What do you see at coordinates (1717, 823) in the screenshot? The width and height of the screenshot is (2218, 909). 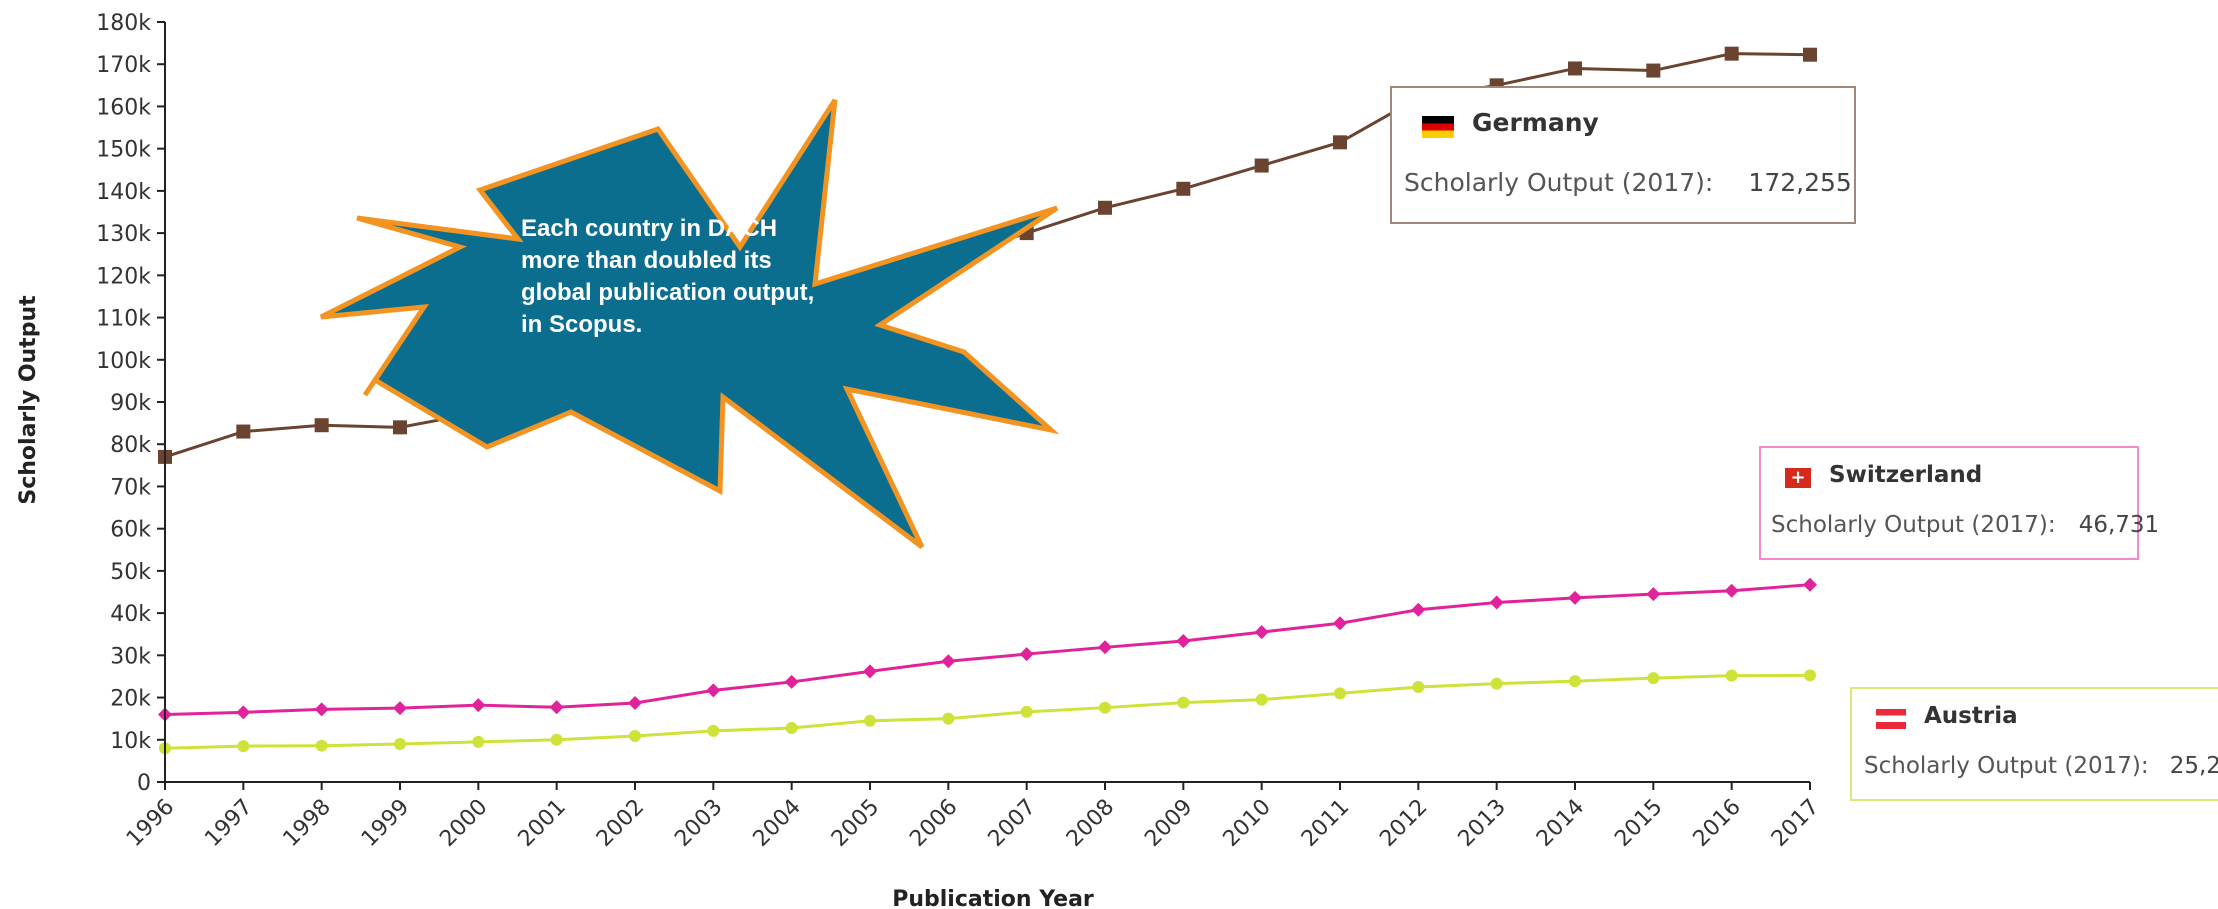 I see `x-tick-label: 2016` at bounding box center [1717, 823].